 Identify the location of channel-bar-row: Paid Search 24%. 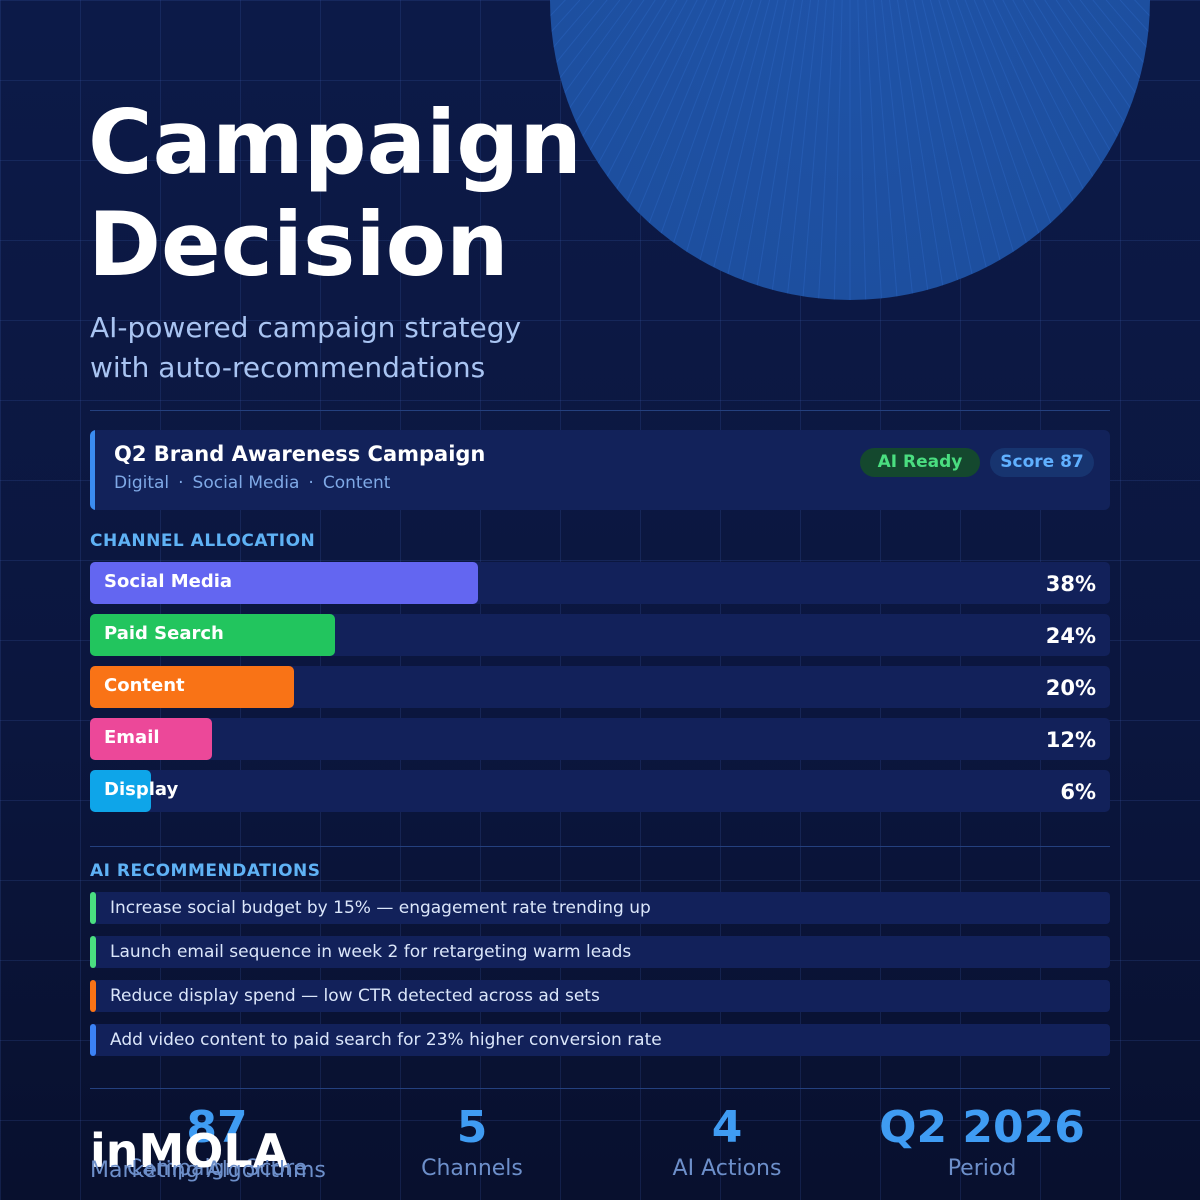
(600, 635).